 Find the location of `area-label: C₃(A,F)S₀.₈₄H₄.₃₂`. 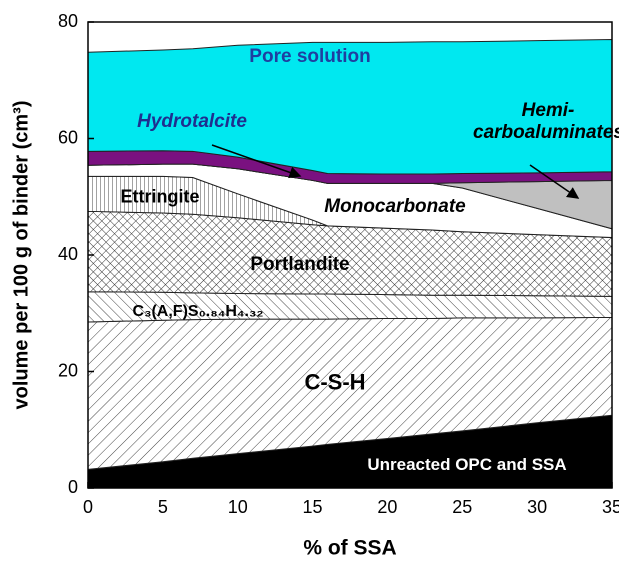

area-label: C₃(A,F)S₀.₈₄H₄.₃₂ is located at coordinates (198, 311).